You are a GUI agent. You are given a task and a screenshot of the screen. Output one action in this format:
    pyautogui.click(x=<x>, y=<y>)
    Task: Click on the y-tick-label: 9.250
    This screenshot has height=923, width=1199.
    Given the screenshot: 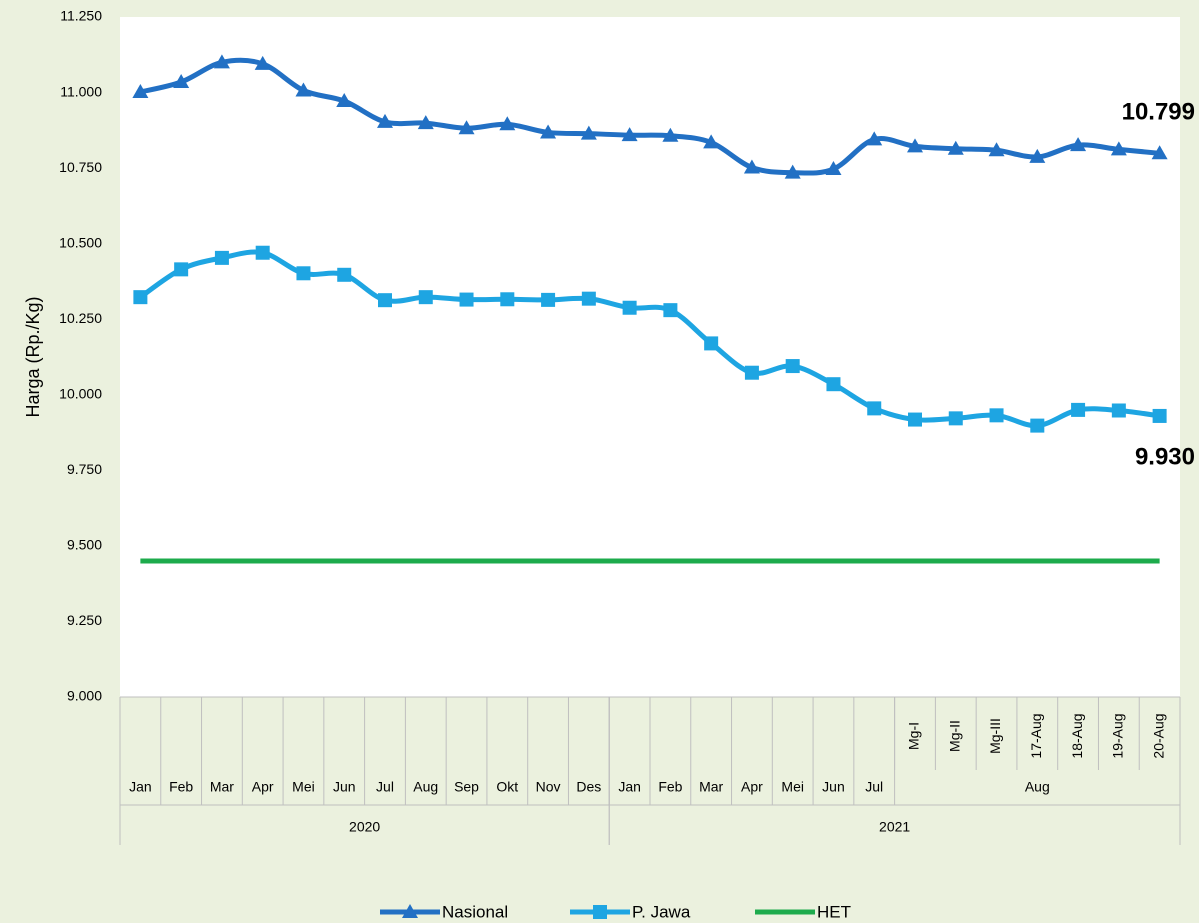 What is the action you would take?
    pyautogui.click(x=84, y=620)
    